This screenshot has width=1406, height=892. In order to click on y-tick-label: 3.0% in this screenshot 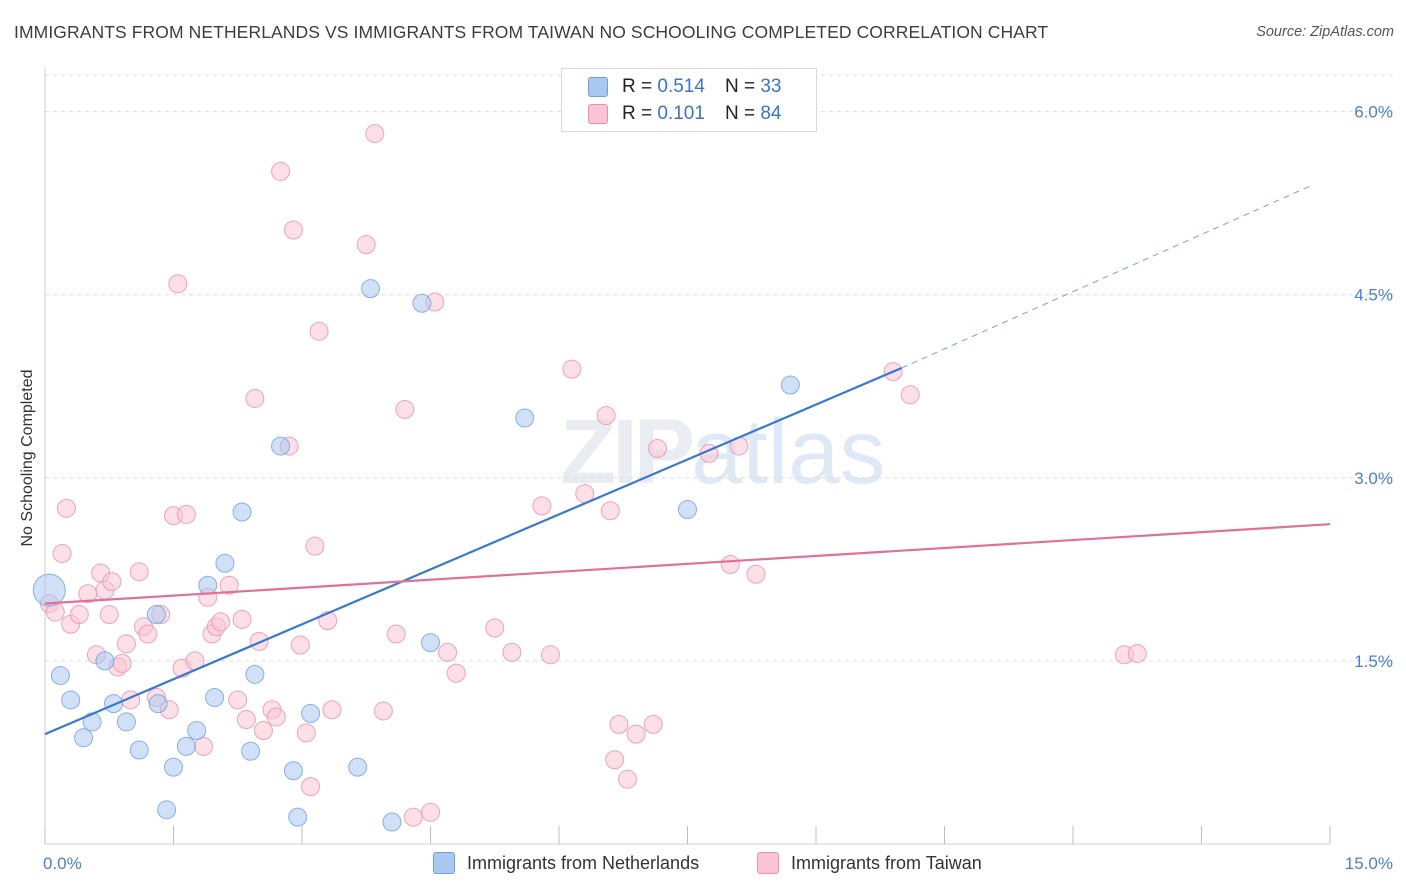, I will do `click(1373, 478)`.